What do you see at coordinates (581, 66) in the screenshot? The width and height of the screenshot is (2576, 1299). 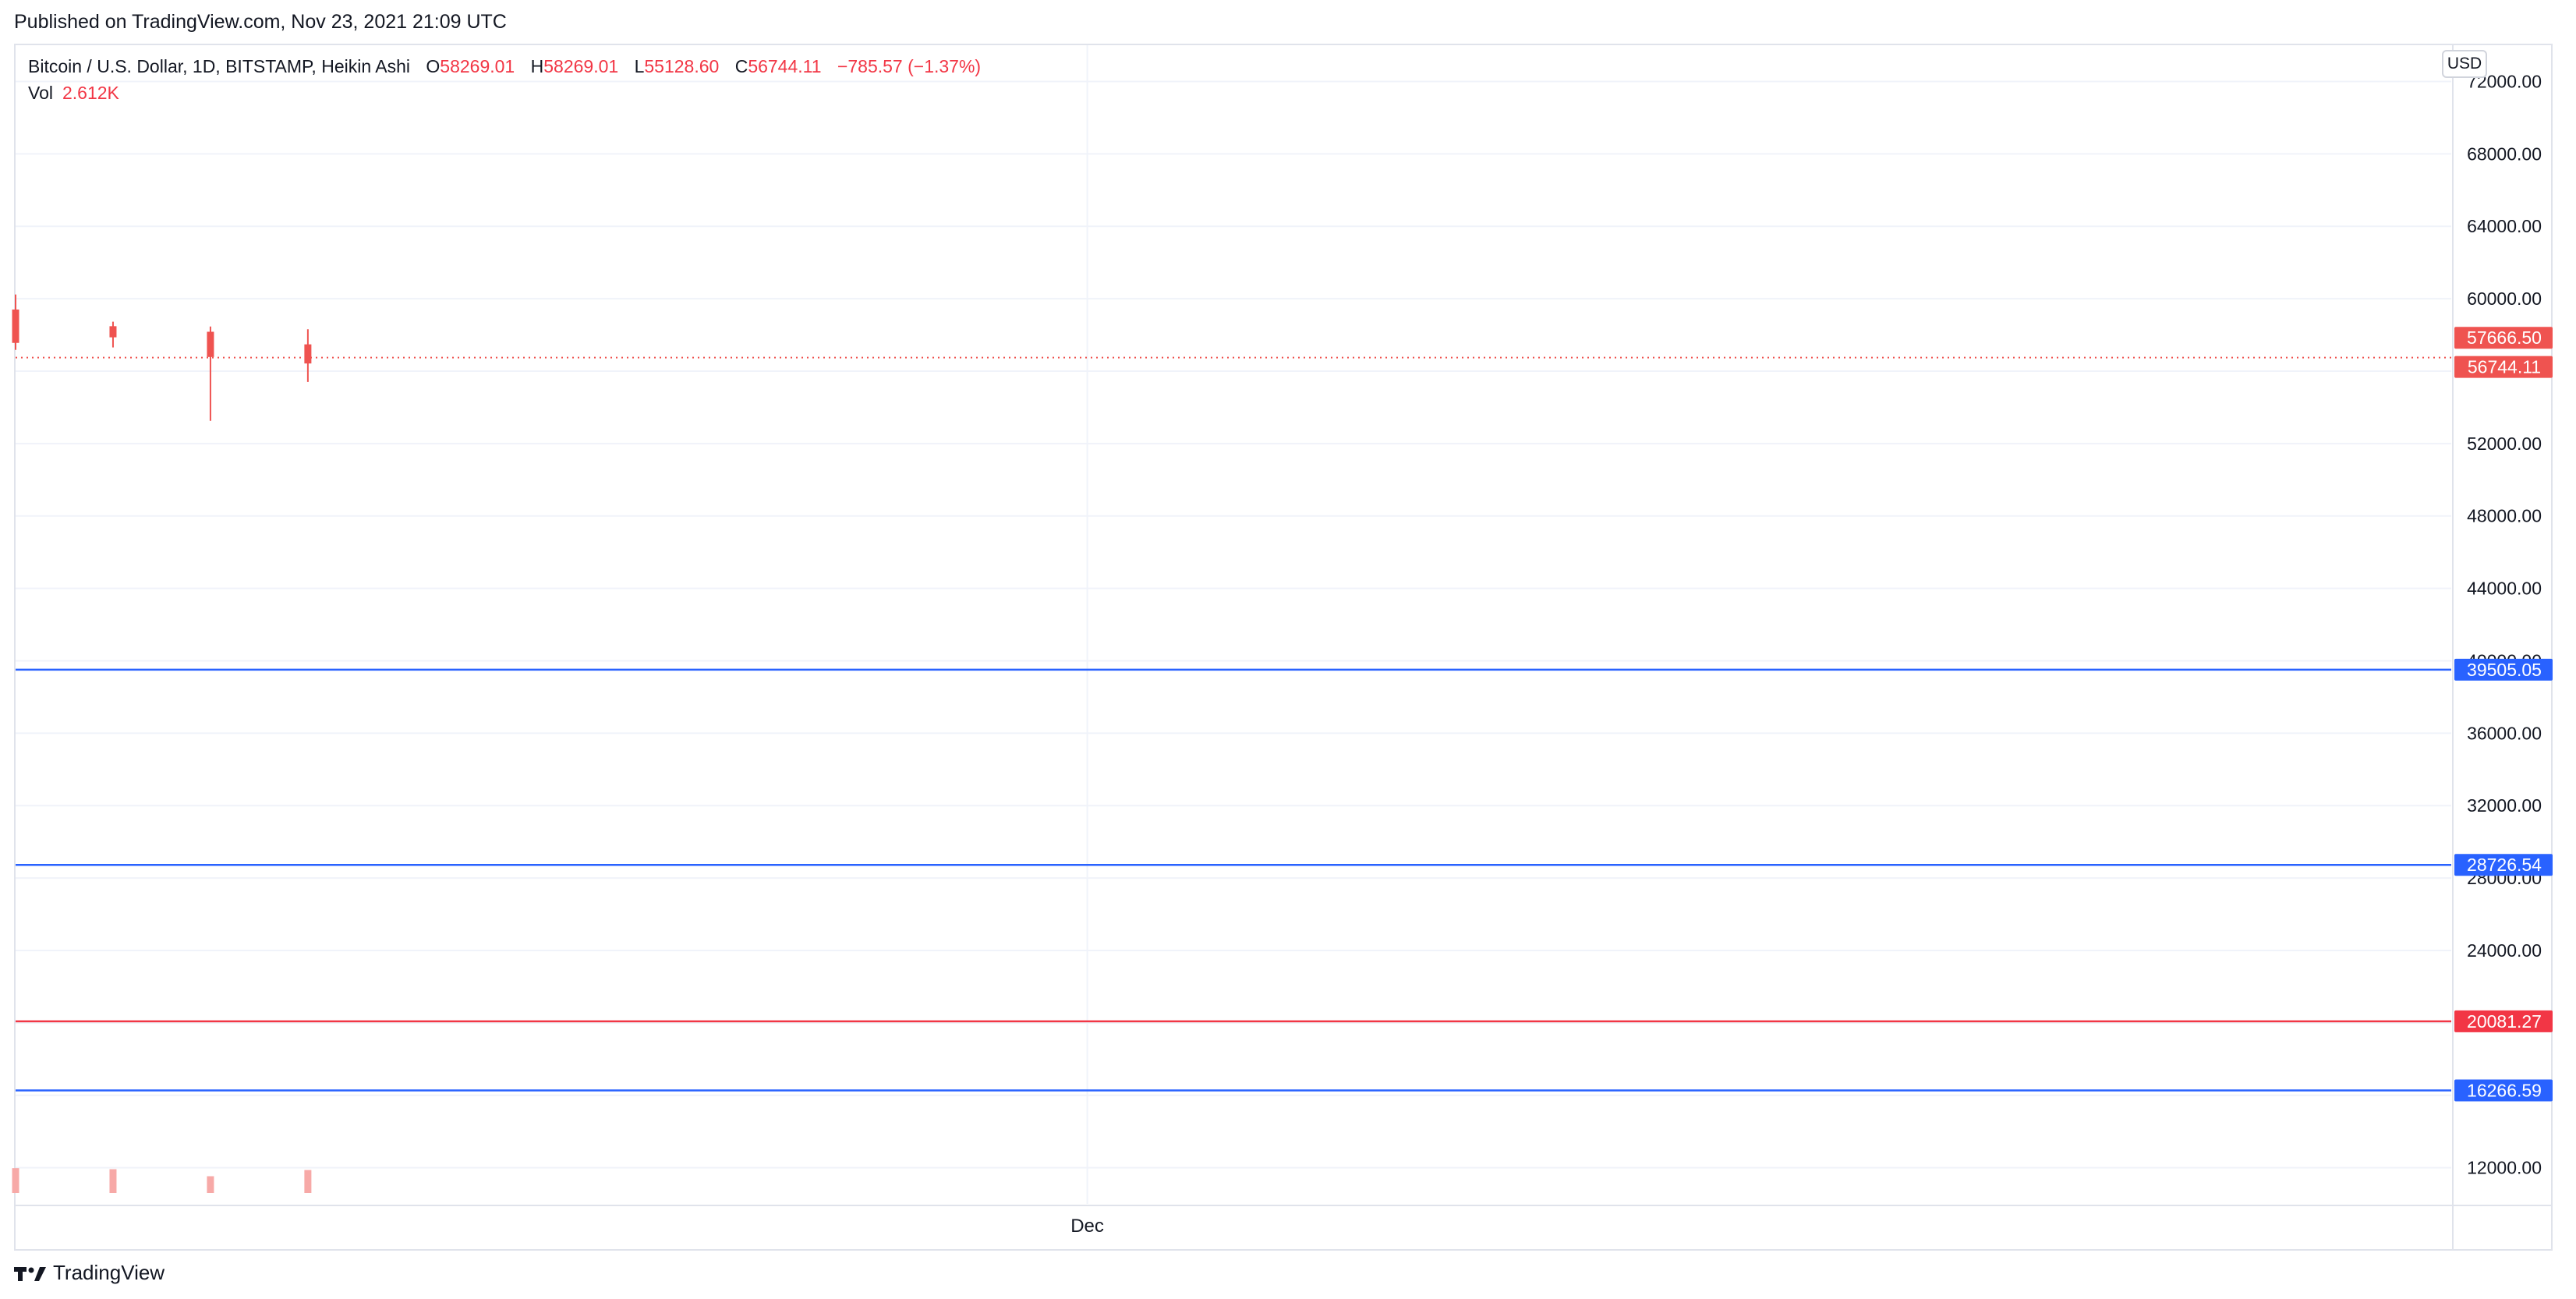 I see `legend-high-value: 58269.01` at bounding box center [581, 66].